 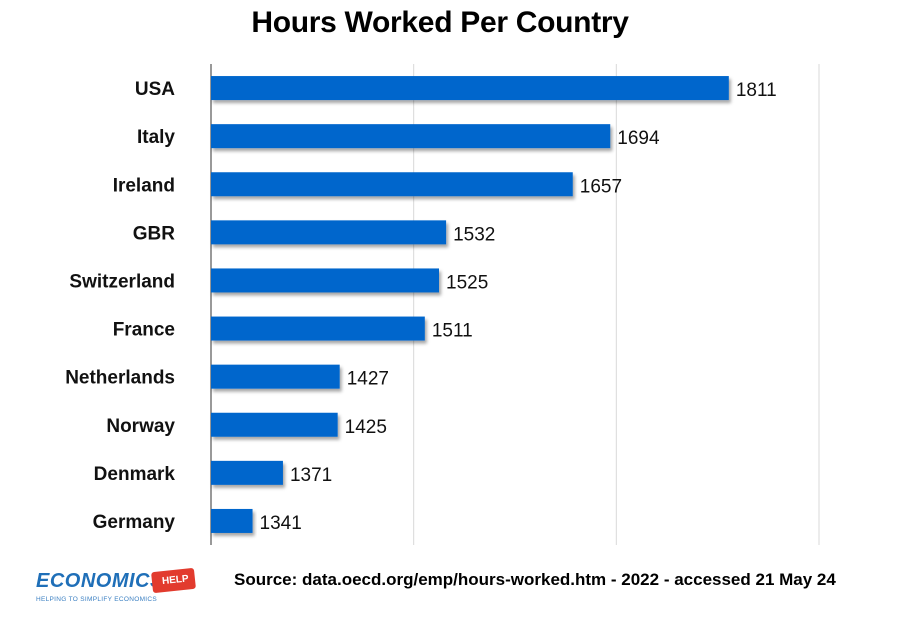 What do you see at coordinates (247, 472) in the screenshot?
I see `bar-denmark` at bounding box center [247, 472].